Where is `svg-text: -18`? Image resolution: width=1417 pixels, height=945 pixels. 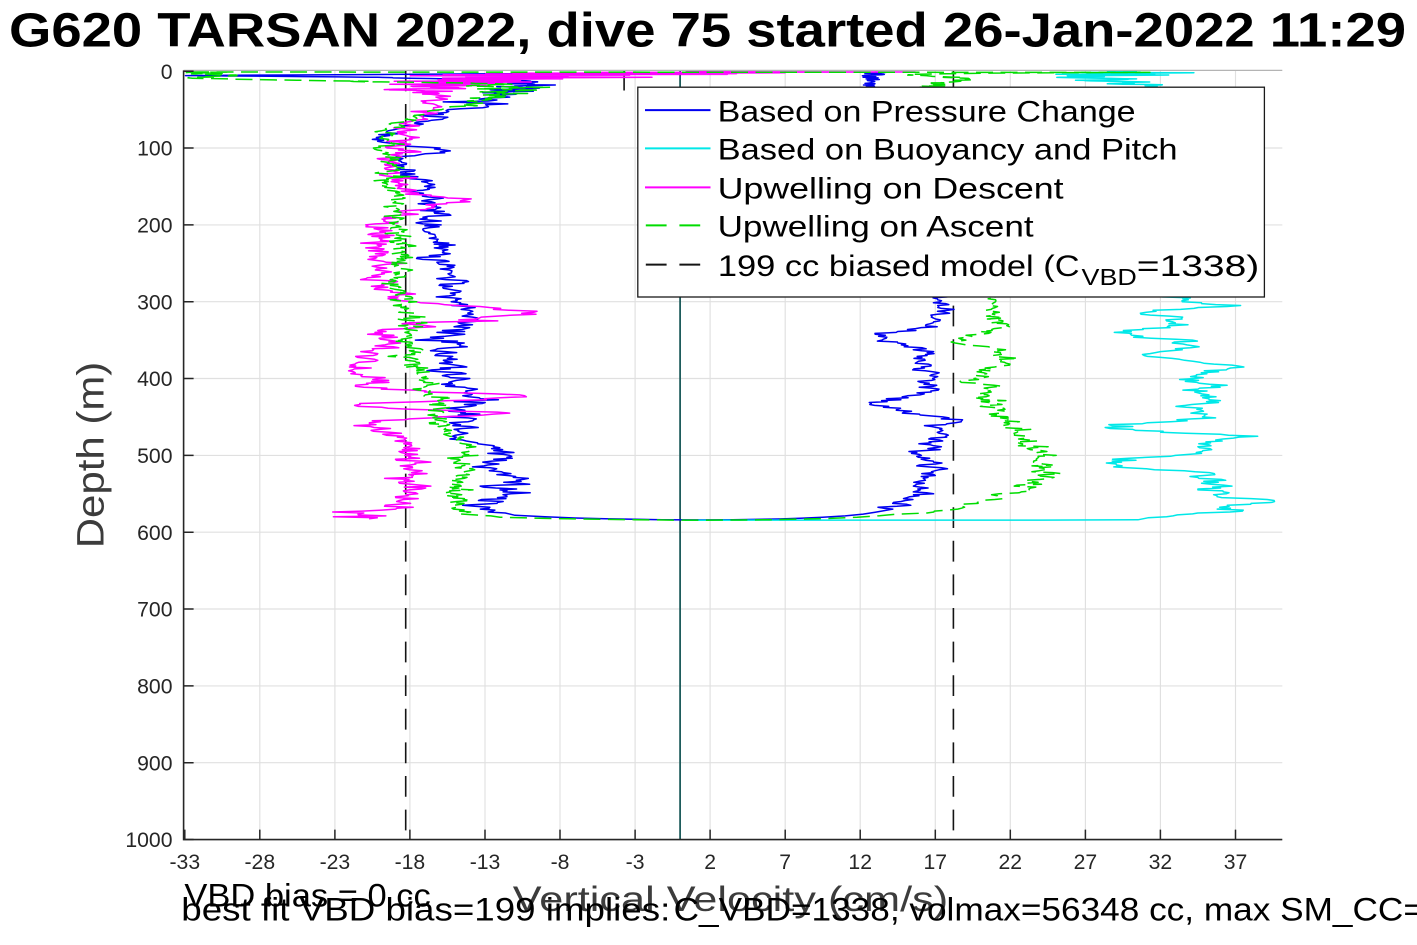 svg-text: -18 is located at coordinates (410, 862).